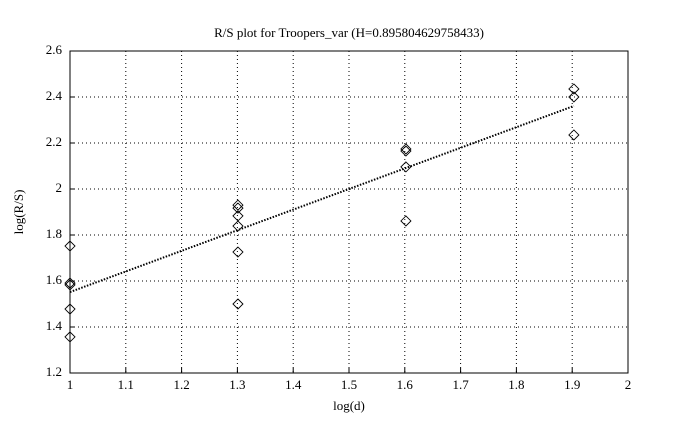  Describe the element at coordinates (516, 384) in the screenshot. I see `x-tick-label: 1.8` at that location.